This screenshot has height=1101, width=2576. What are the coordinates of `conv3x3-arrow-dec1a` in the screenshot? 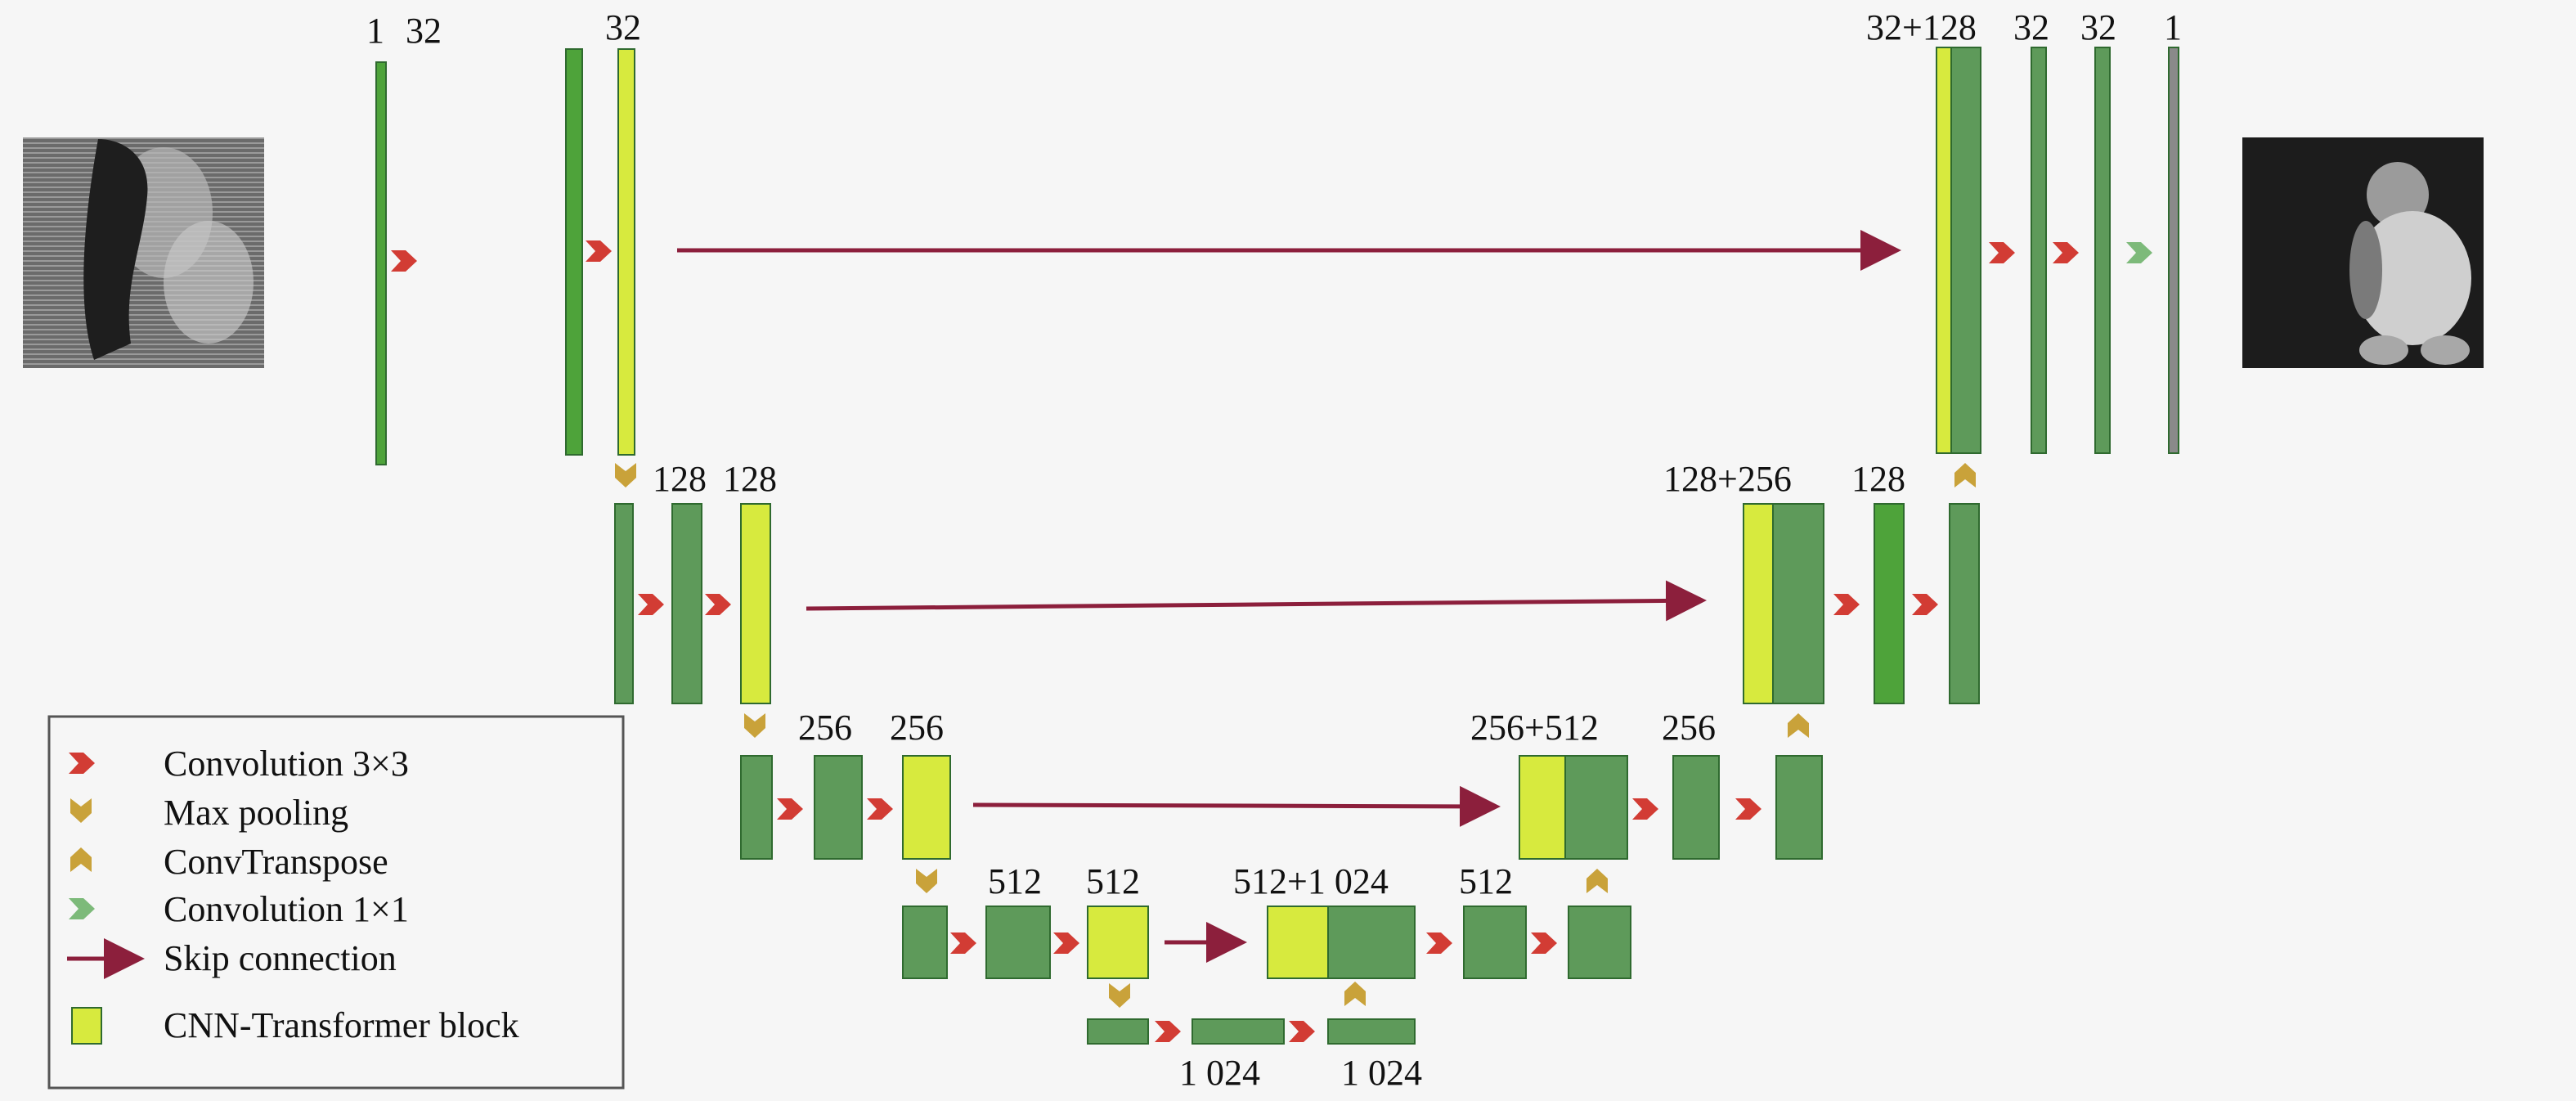 It's located at (2002, 253).